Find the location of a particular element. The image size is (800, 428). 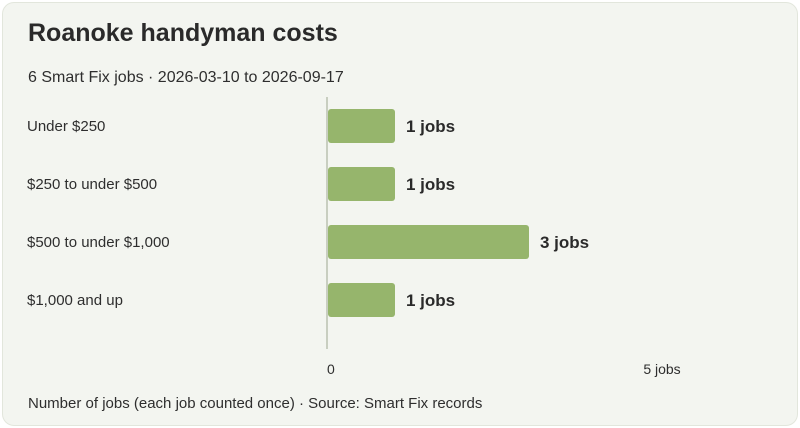

category-label: $1,000 and up is located at coordinates (75, 300).